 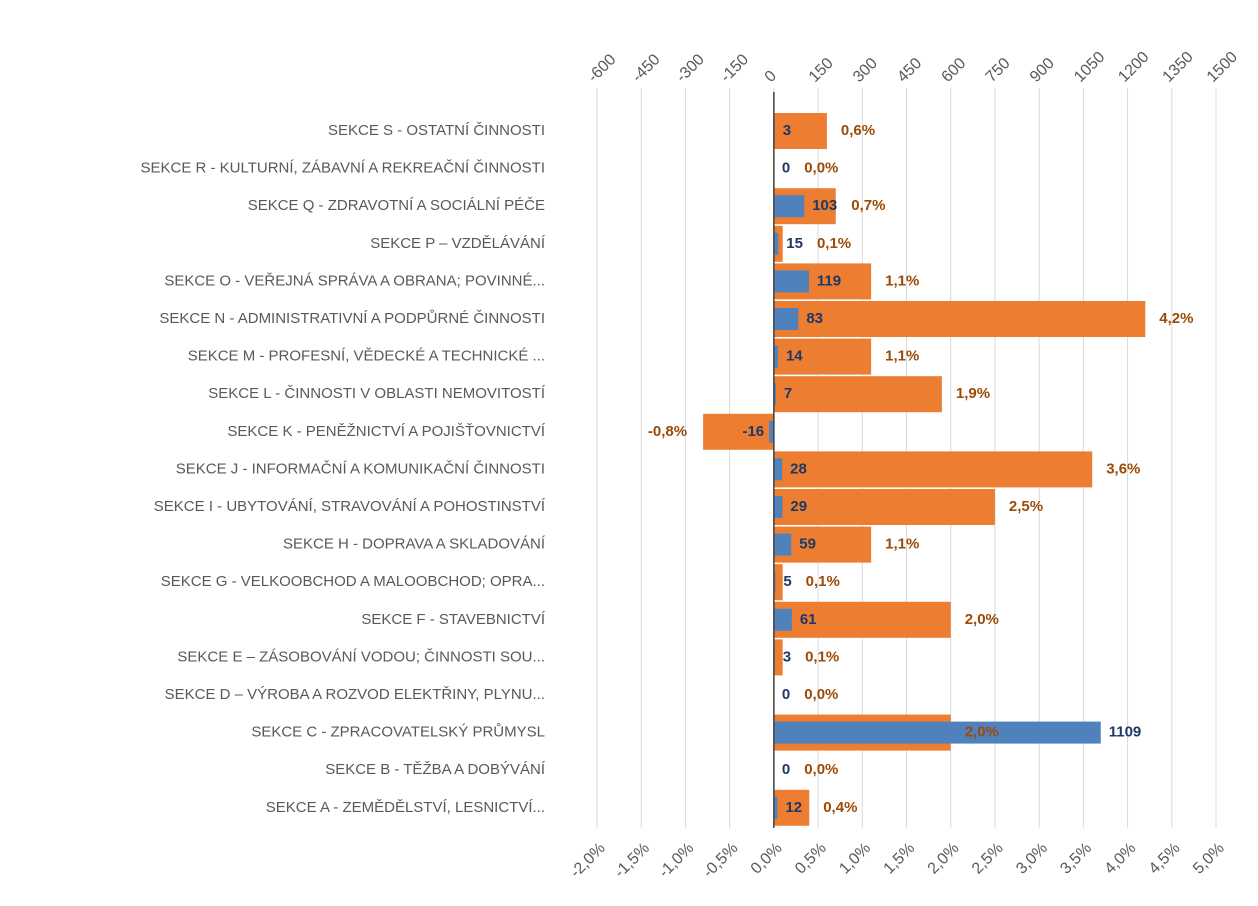 I want to click on category-label: SEKCE L - ČINNOSTI V OBLASTI NEMOVITOSTÍ, so click(x=377, y=393).